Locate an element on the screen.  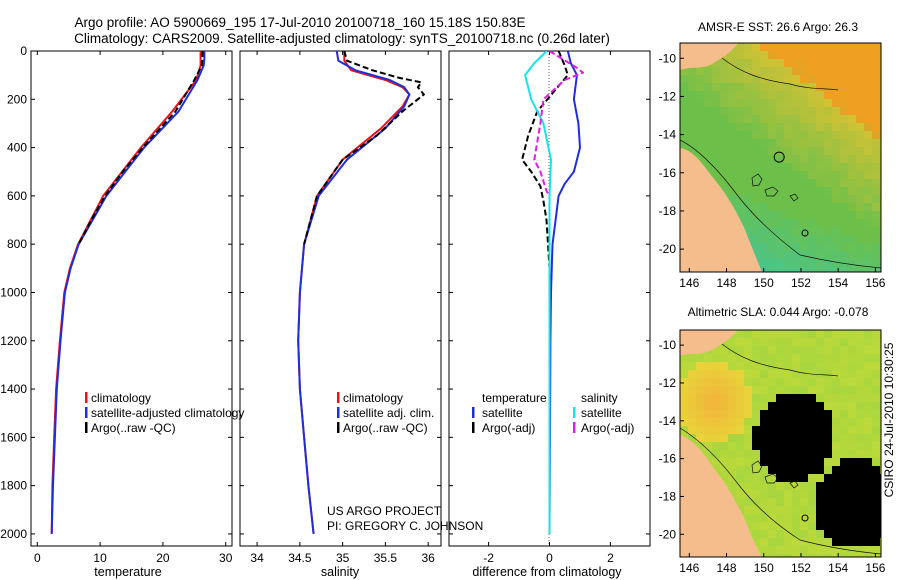
pi-credit: PI: GREGORY C. JOHNSON is located at coordinates (405, 526).